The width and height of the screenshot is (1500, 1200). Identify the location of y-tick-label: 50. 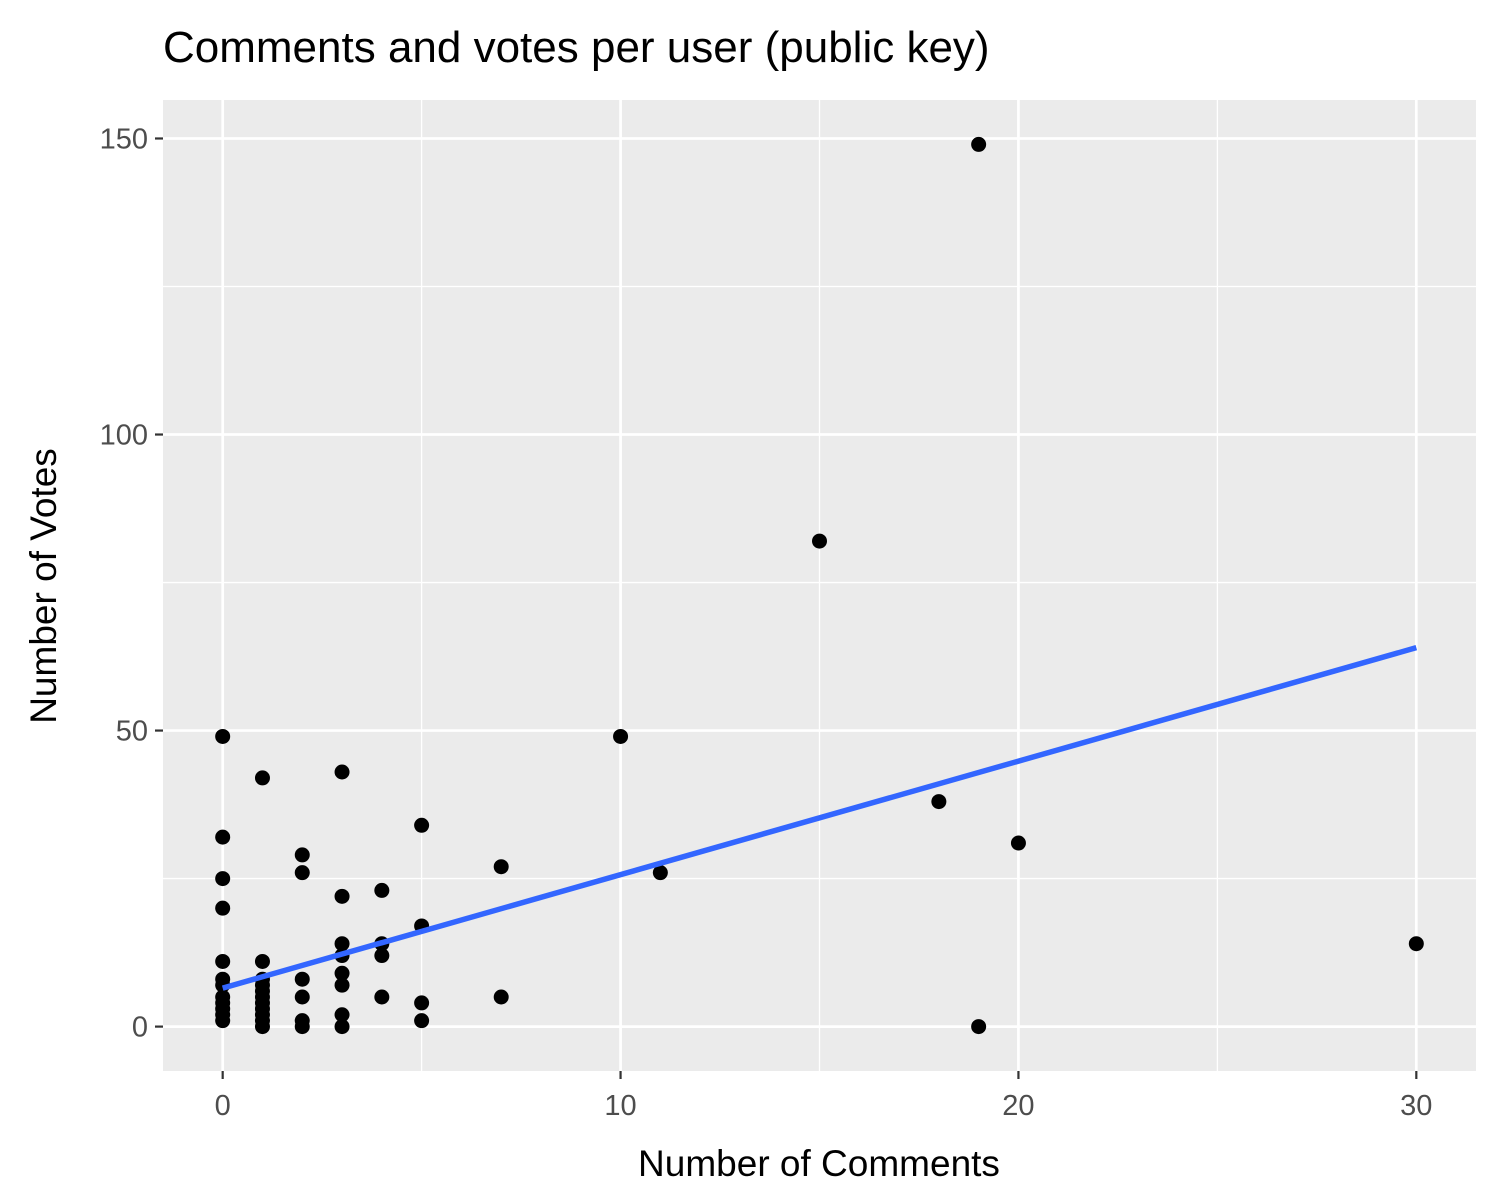
(132, 732).